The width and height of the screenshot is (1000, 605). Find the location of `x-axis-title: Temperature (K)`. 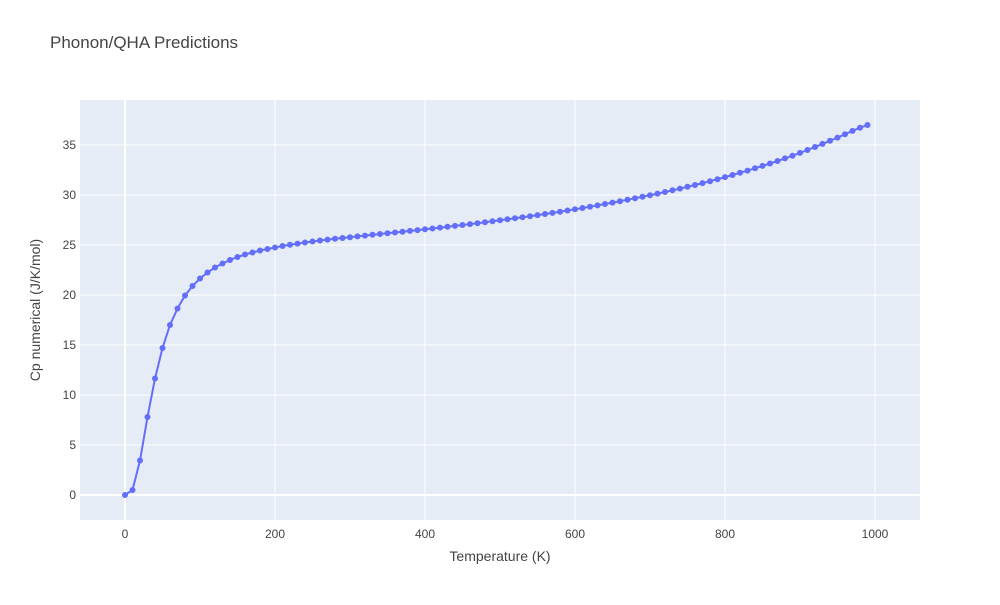

x-axis-title: Temperature (K) is located at coordinates (499, 556).